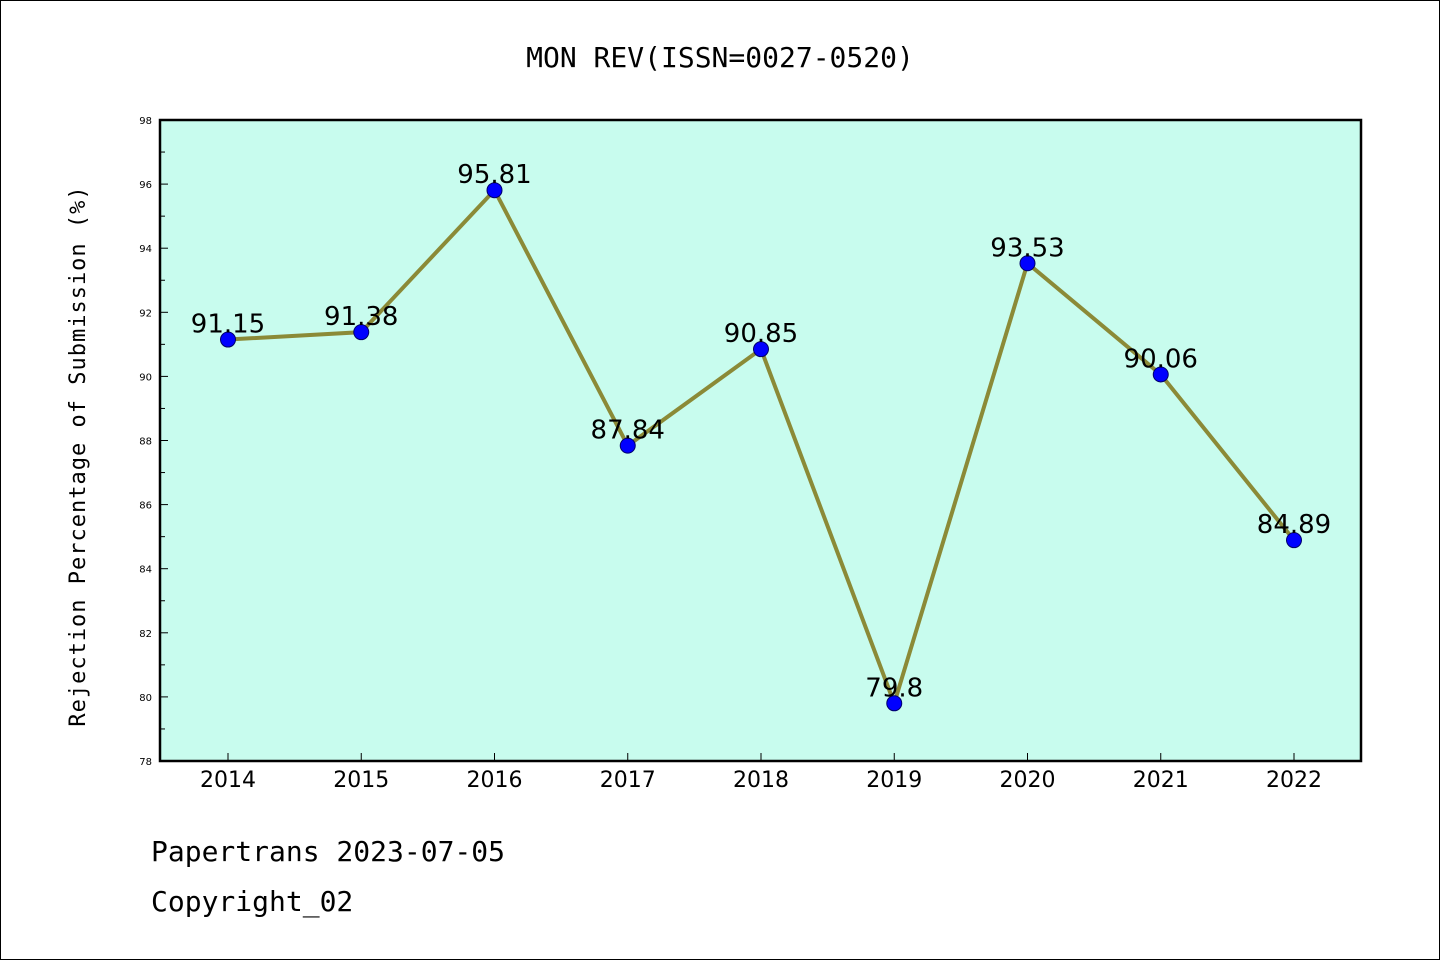 Image resolution: width=1440 pixels, height=964 pixels. I want to click on x-tick-label: 2017, so click(628, 780).